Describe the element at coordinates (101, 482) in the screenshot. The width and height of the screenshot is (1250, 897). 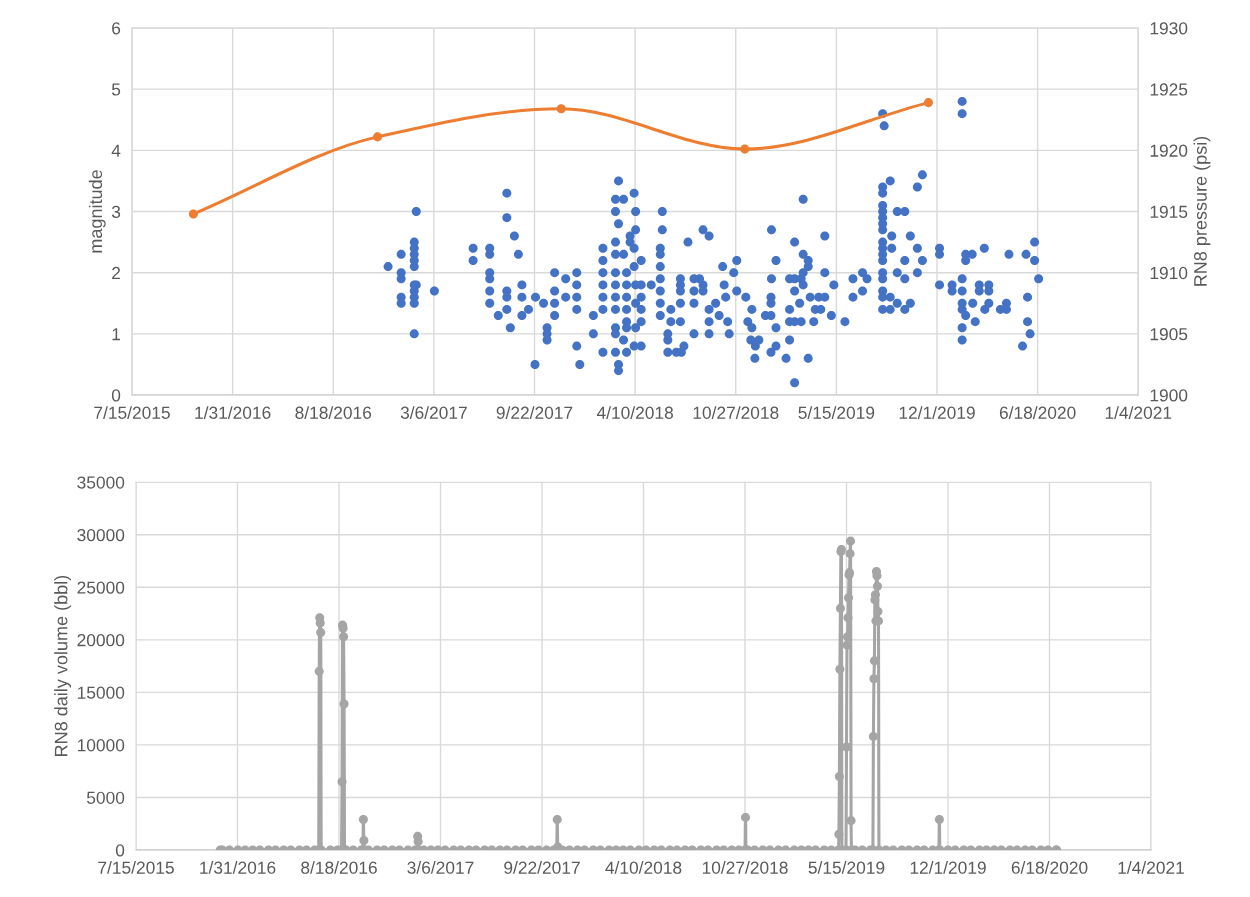
I see `y-tick-label: 35000` at that location.